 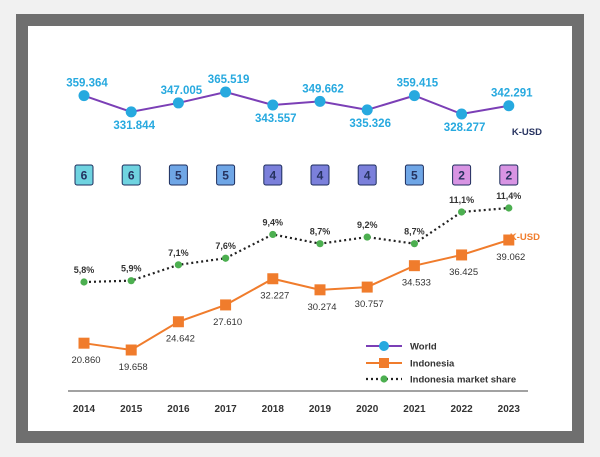 What do you see at coordinates (432, 364) in the screenshot?
I see `legend-indonesia-label: Indonesia` at bounding box center [432, 364].